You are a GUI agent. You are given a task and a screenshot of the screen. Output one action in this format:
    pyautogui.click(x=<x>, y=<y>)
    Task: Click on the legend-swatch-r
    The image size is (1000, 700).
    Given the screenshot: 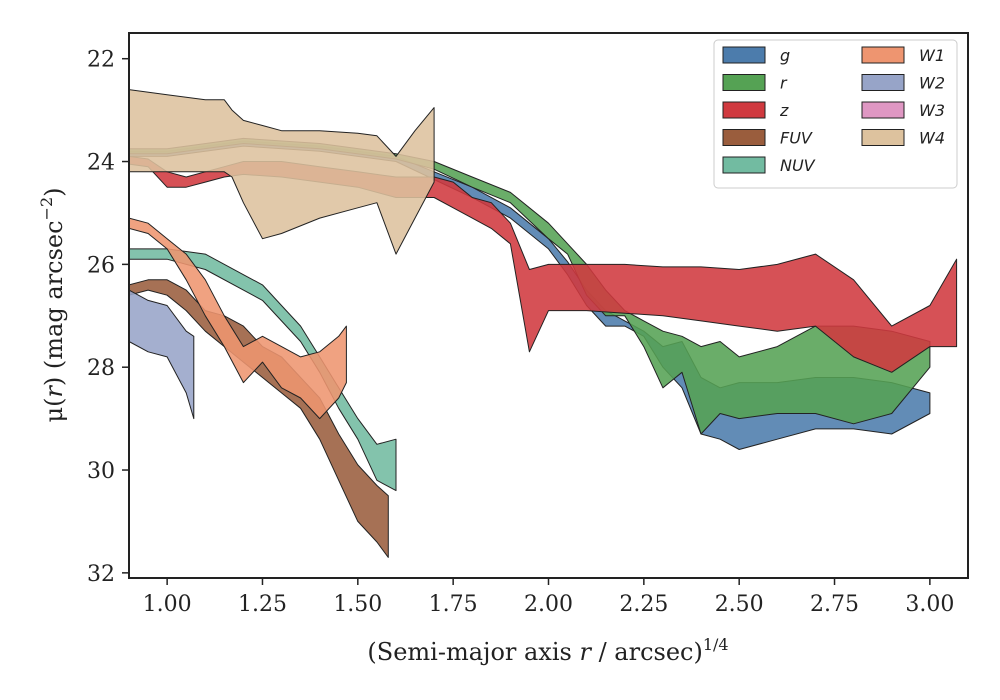 What is the action you would take?
    pyautogui.click(x=744, y=82)
    